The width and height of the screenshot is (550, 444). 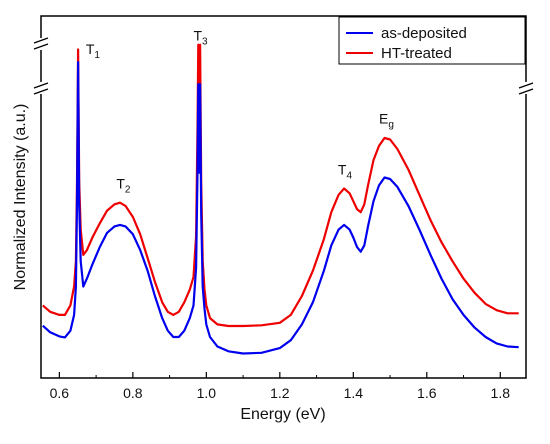 I want to click on legend-label-as-deposited: as-deposited, so click(x=424, y=33).